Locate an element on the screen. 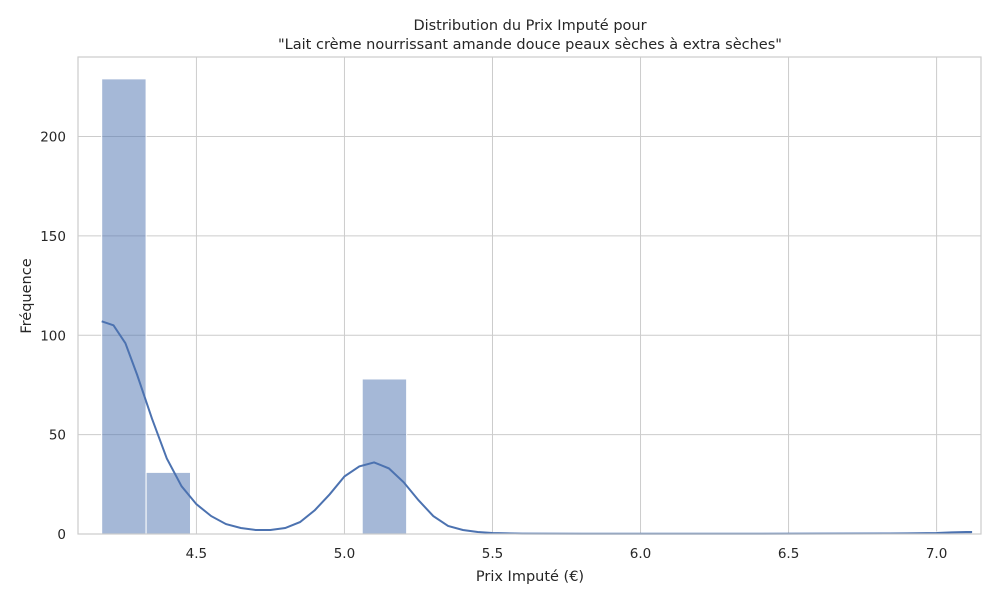 This screenshot has width=1000, height=600. x-tick-label: 6.5 is located at coordinates (788, 554).